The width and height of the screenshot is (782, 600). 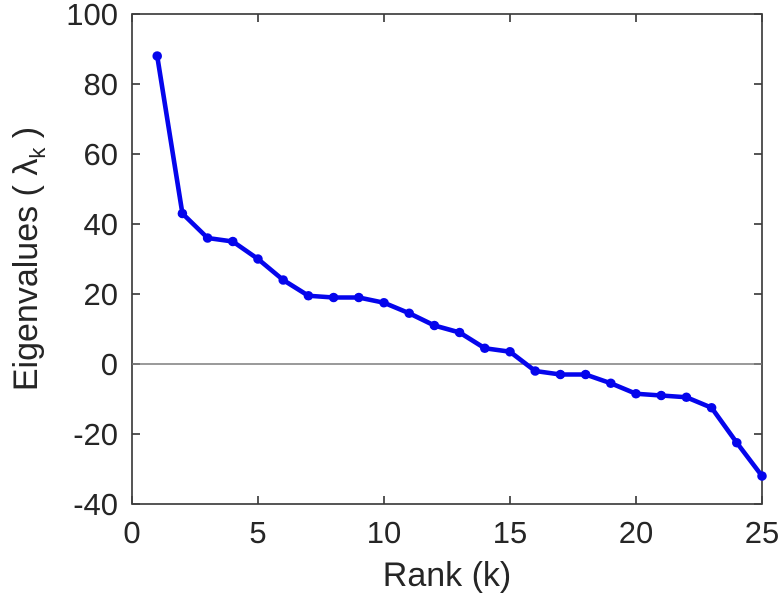 I want to click on y-tick-label: 20, so click(x=101, y=294).